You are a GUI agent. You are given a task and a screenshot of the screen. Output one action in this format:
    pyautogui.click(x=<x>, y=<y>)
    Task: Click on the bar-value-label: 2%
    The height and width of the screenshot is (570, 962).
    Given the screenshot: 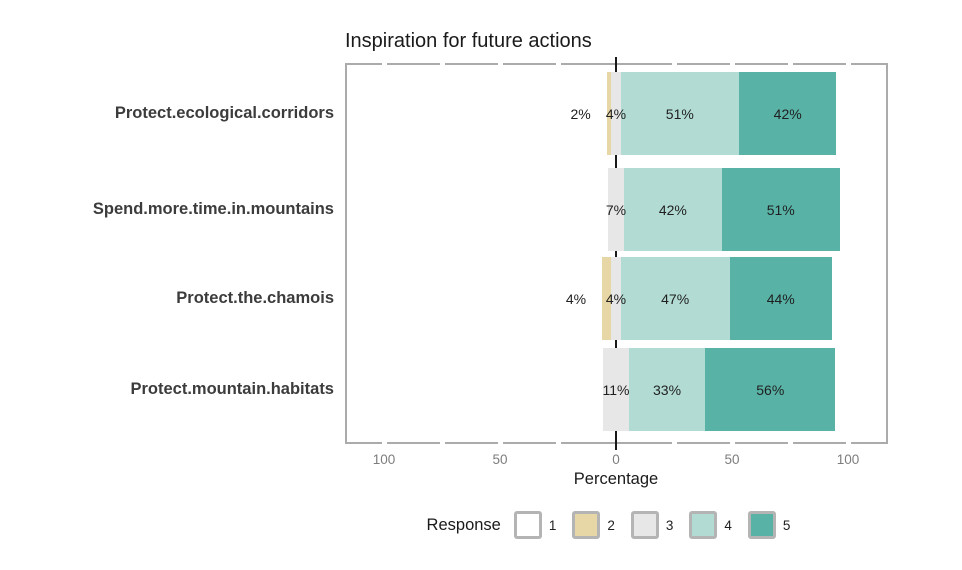 What is the action you would take?
    pyautogui.click(x=580, y=113)
    